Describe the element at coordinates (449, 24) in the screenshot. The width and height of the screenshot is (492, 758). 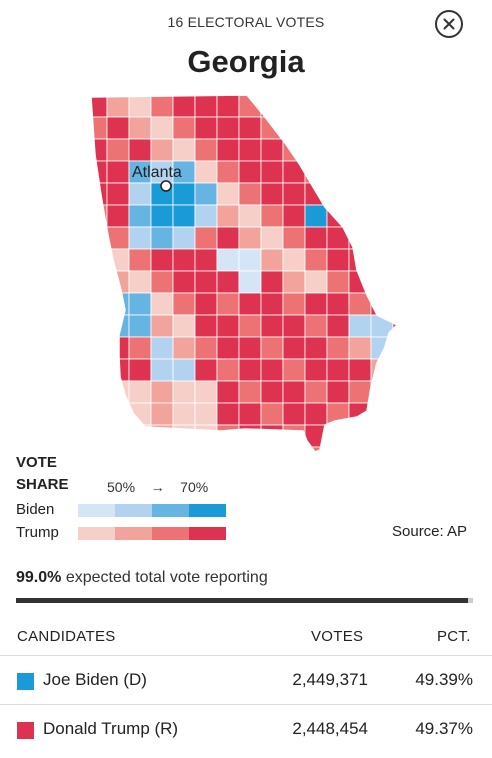
I see `close-button` at that location.